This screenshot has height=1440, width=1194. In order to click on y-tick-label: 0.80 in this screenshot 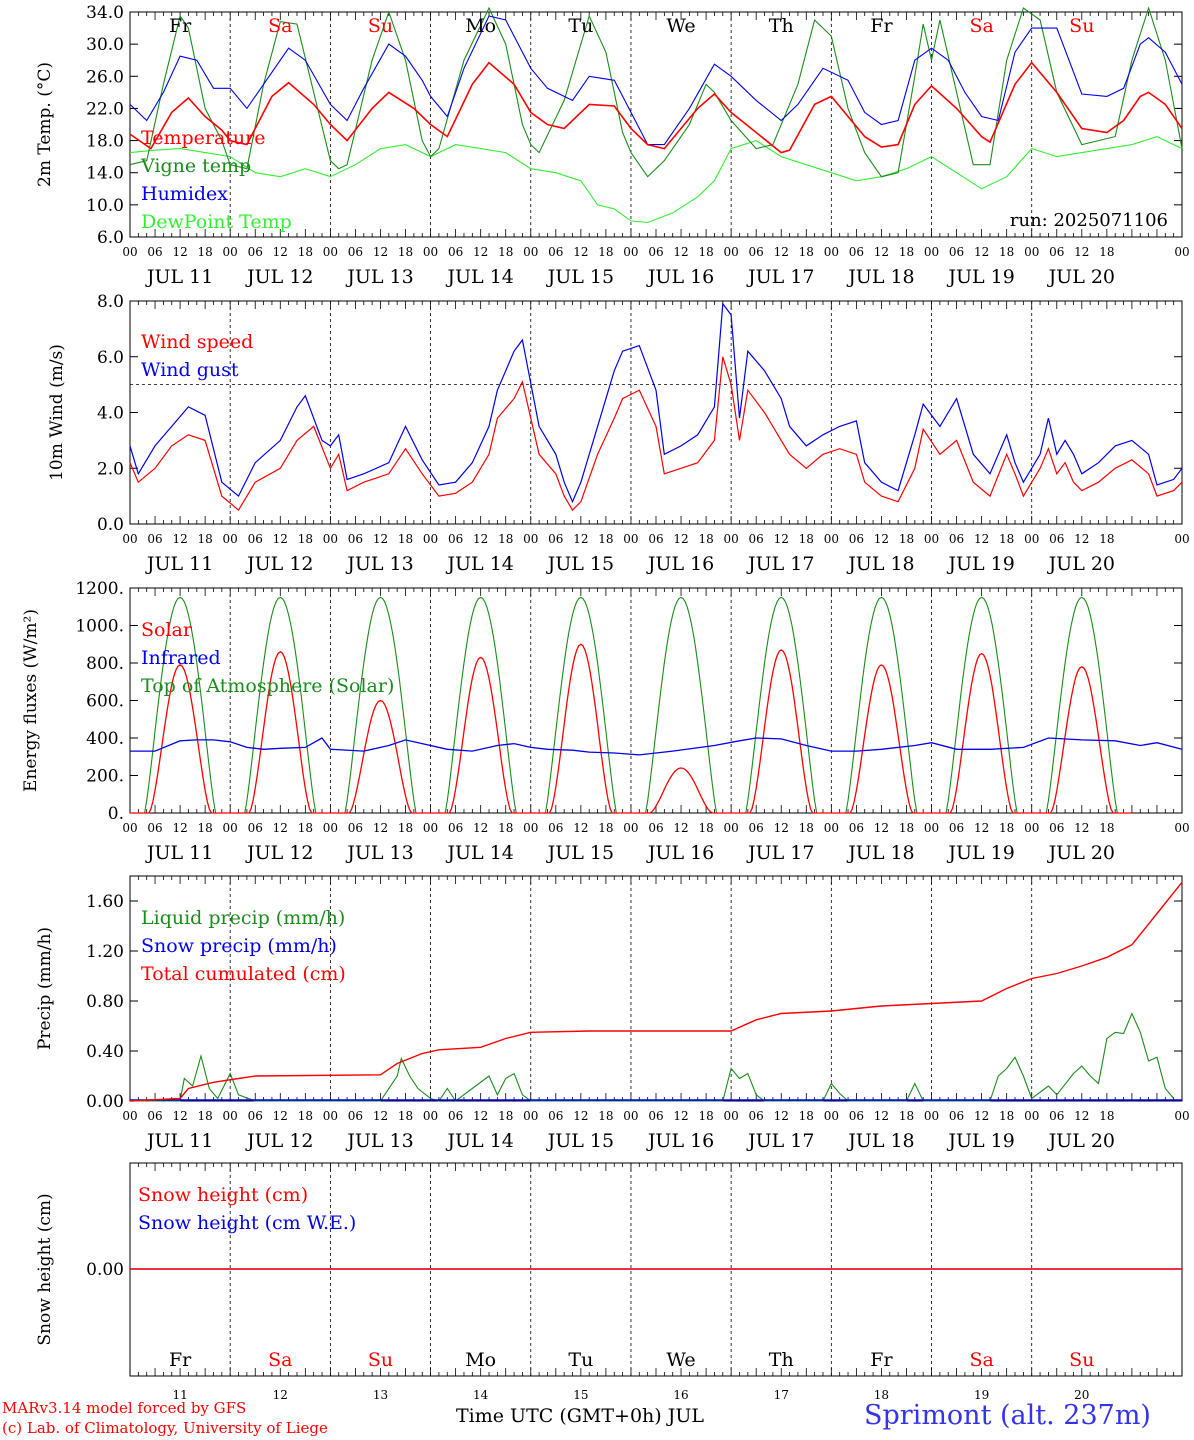, I will do `click(105, 1002)`.